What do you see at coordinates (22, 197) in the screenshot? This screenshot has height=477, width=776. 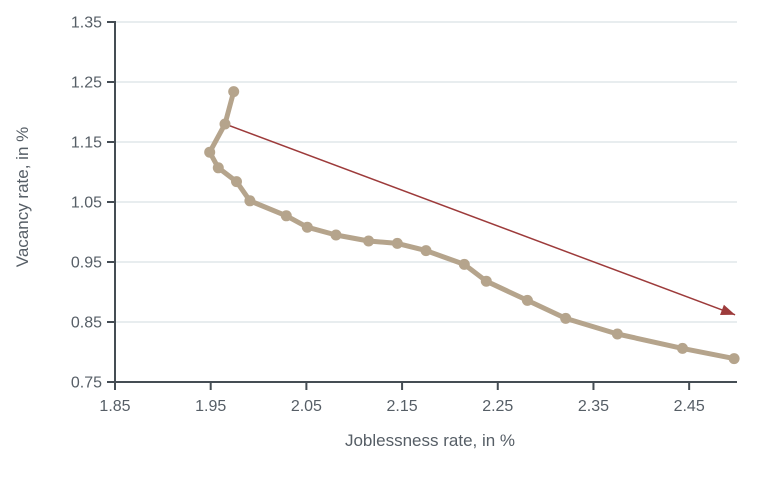 I see `y-axis-title: Vacancy rate, in %` at bounding box center [22, 197].